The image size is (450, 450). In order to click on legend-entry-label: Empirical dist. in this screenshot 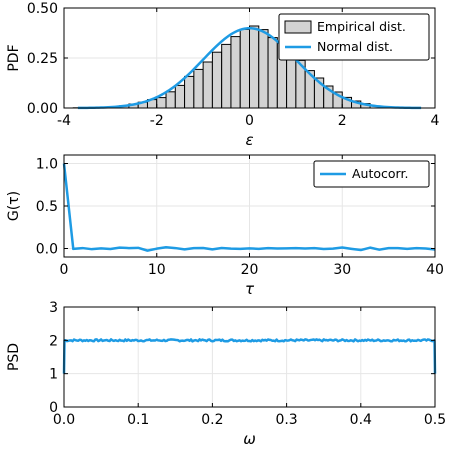, I will do `click(361, 26)`.